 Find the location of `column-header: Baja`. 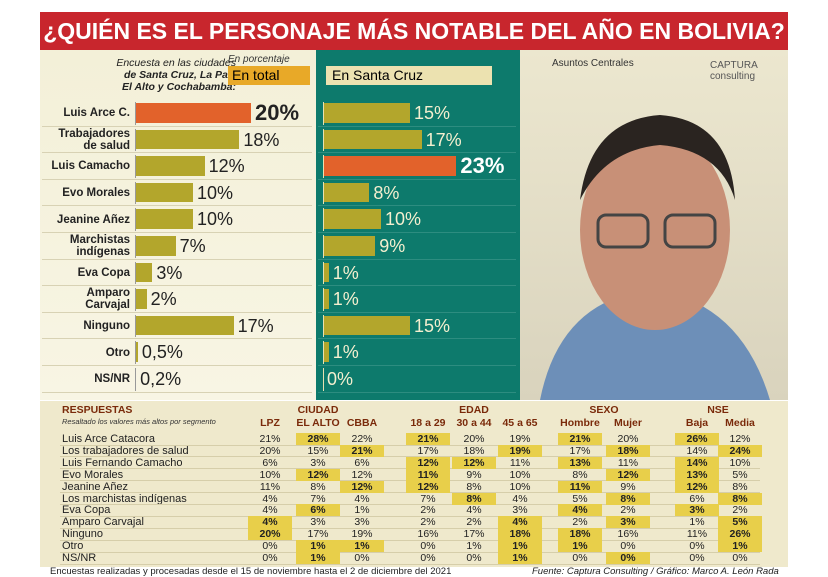

column-header: Baja is located at coordinates (697, 423).